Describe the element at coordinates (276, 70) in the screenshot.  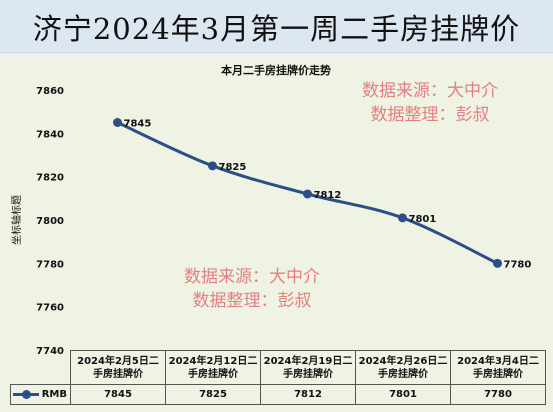
I see `chart-title: 本月二手房挂牌价走势` at that location.